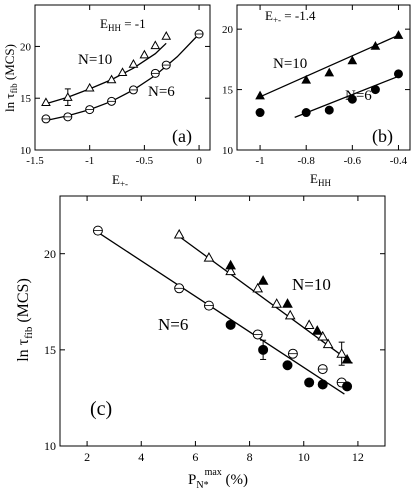 The image size is (415, 493). What do you see at coordinates (35, 161) in the screenshot?
I see `x-tick-label: -1.5` at bounding box center [35, 161].